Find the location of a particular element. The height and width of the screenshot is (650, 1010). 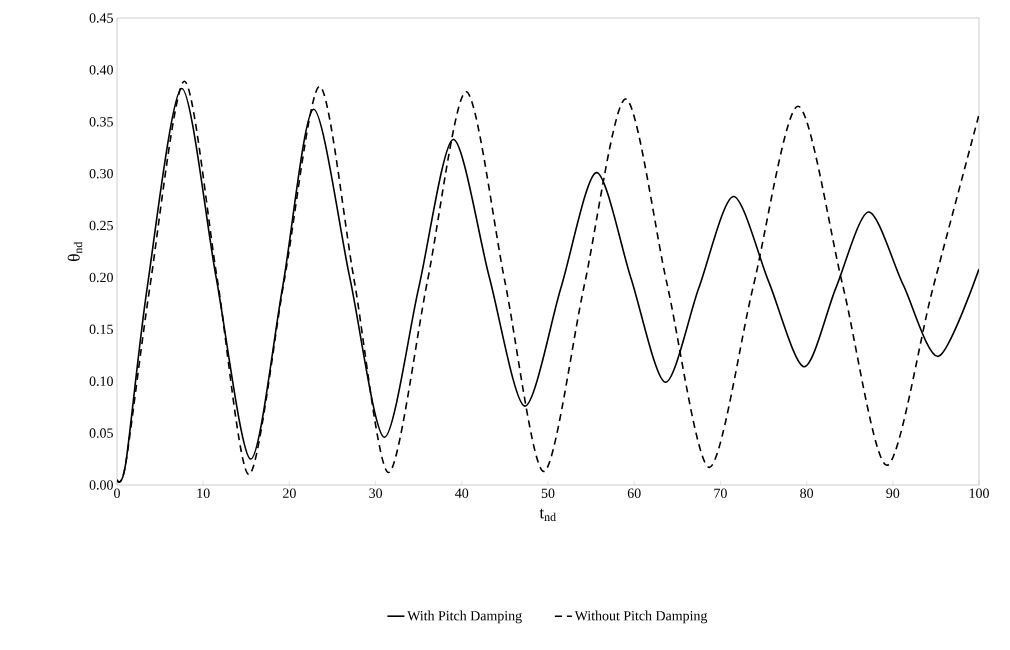

y-tick-label: 0.35 is located at coordinates (101, 122).